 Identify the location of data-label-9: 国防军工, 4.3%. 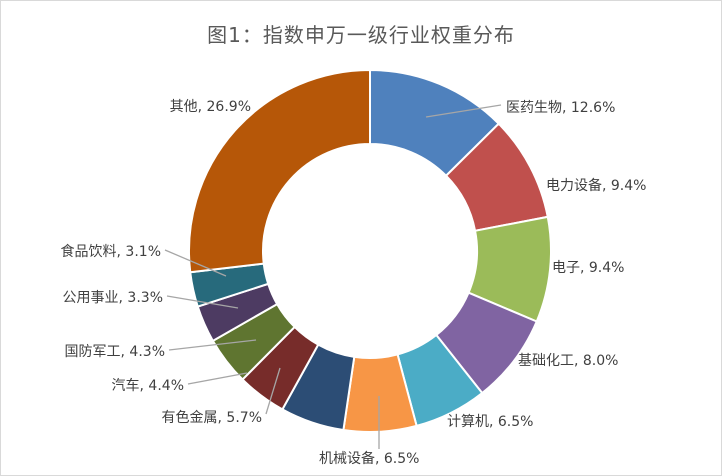
(115, 352).